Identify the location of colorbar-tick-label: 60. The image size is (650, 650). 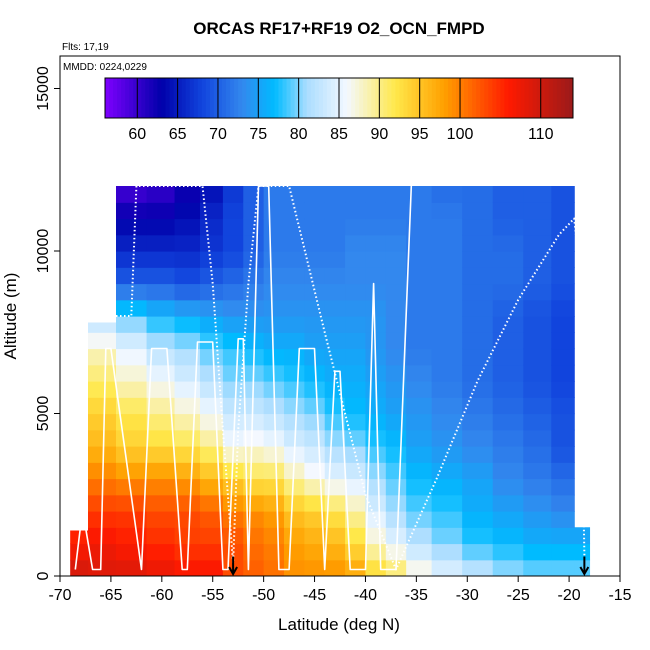
(137, 134).